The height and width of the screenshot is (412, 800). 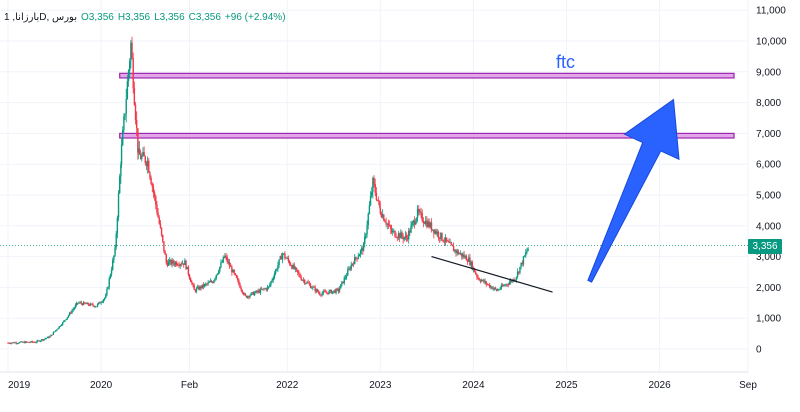 What do you see at coordinates (41, 17) in the screenshot?
I see `symbol-label: 1 ,بارزاناD, بورس` at bounding box center [41, 17].